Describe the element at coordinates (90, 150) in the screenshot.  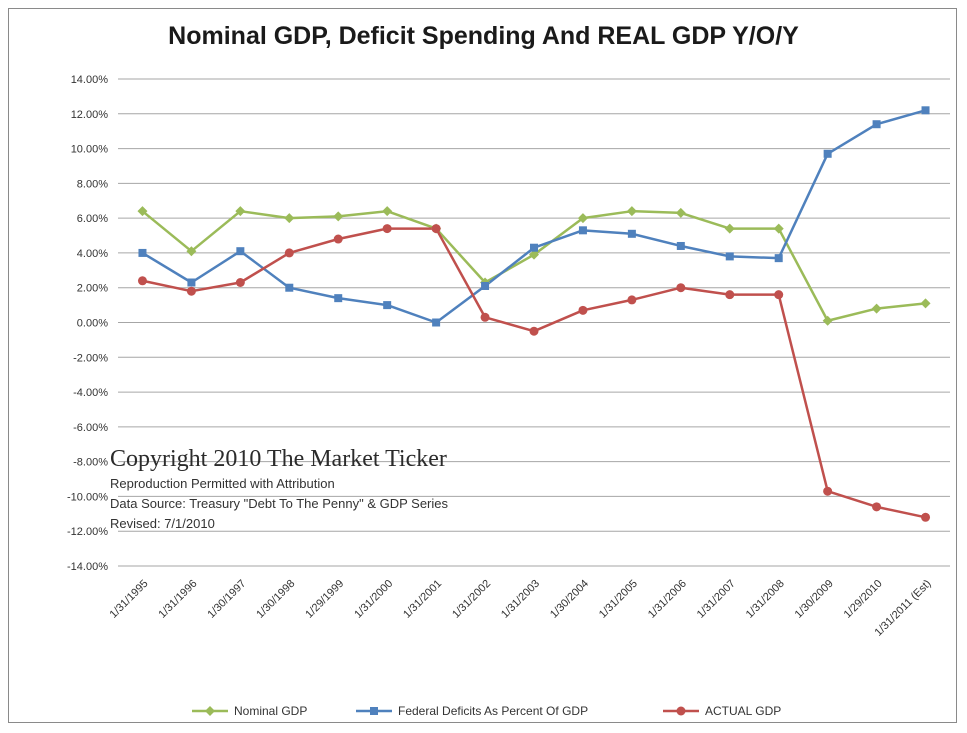
I see `y-tick-label: 10.00%` at that location.